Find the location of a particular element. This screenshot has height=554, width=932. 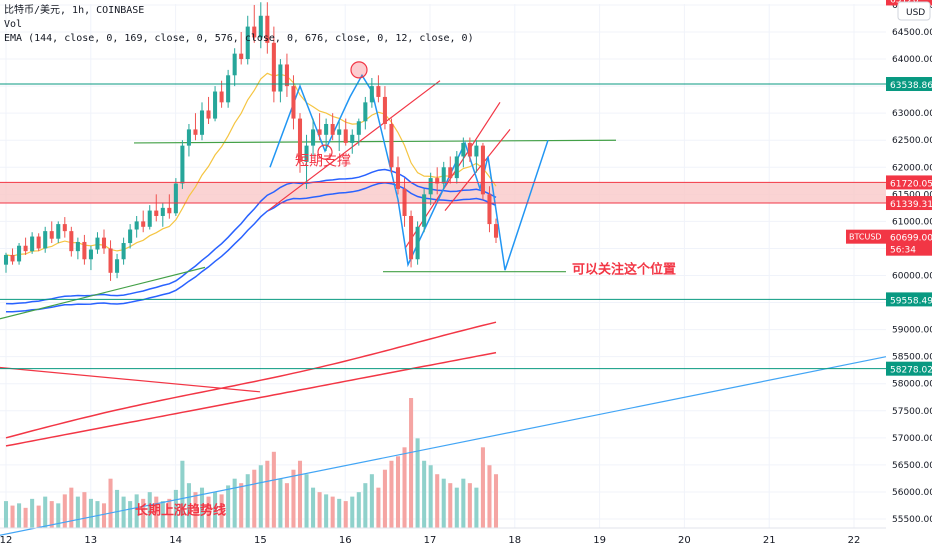

x-tick-label: 13 is located at coordinates (90, 540).